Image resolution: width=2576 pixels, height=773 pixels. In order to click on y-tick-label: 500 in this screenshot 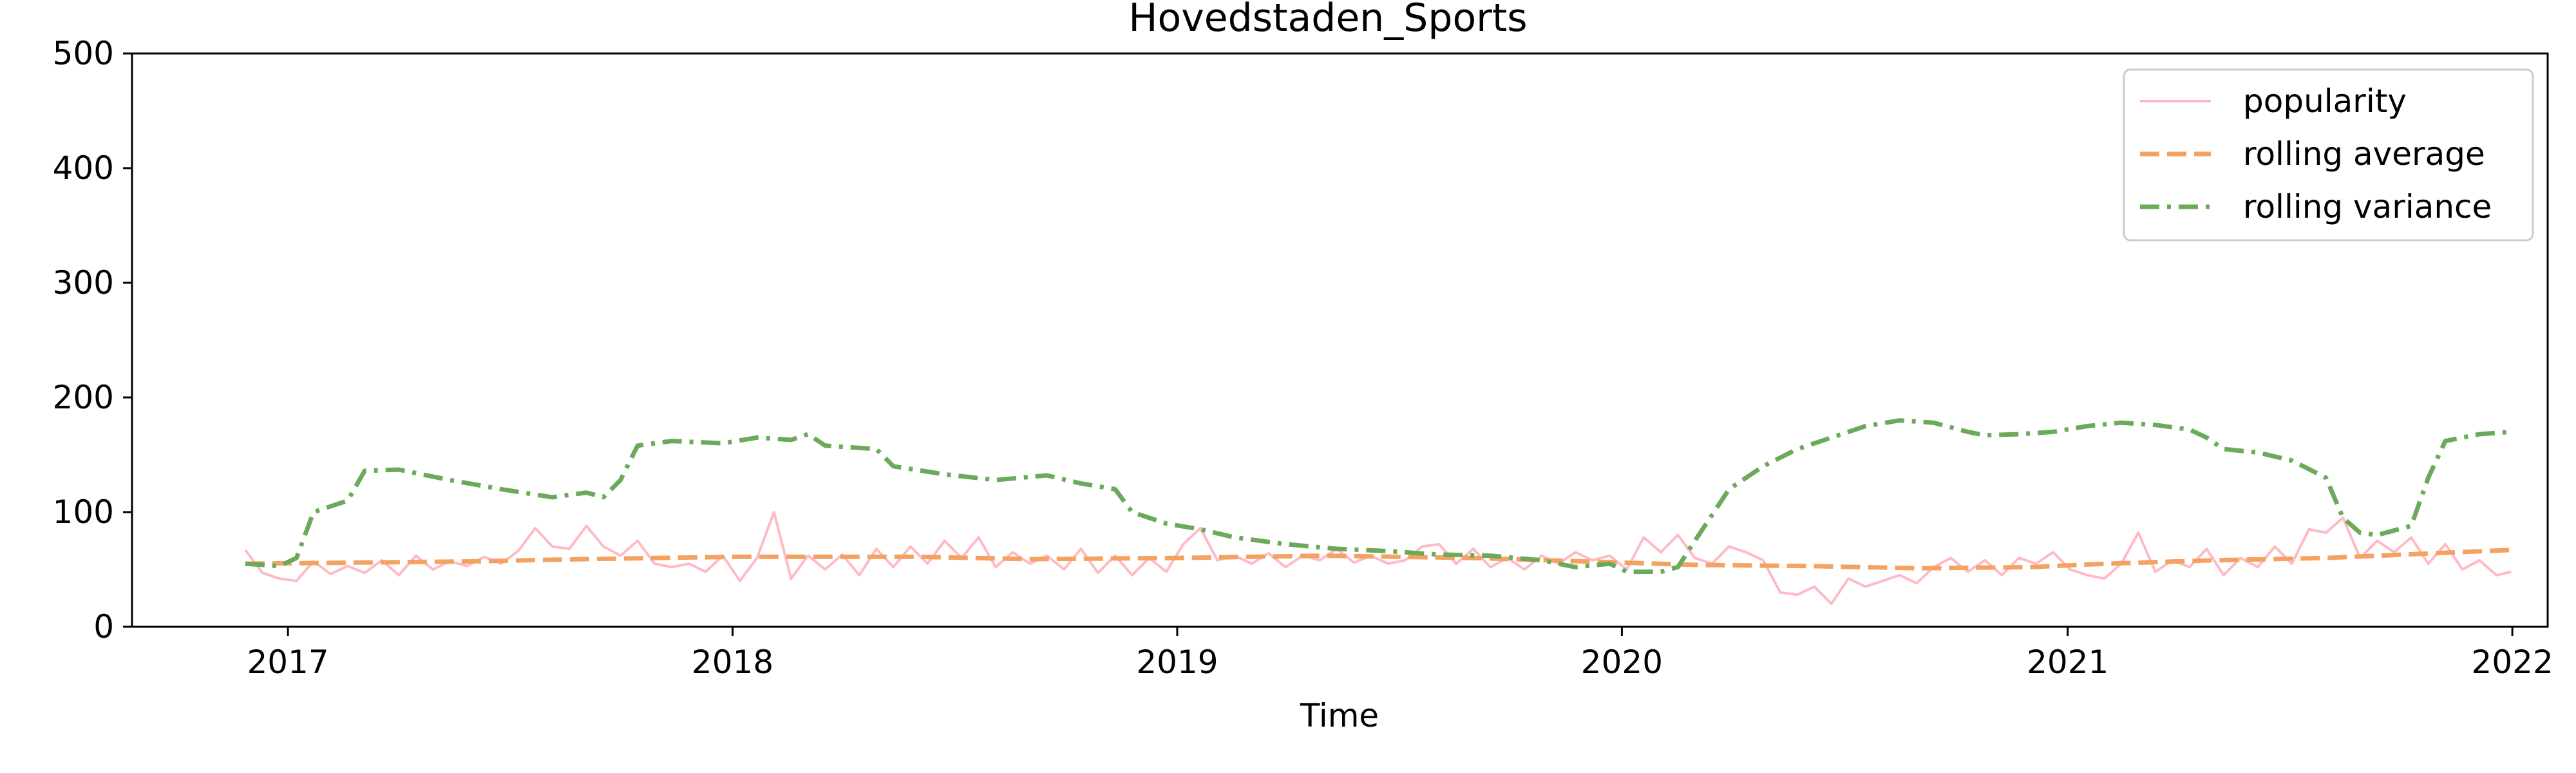, I will do `click(83, 53)`.